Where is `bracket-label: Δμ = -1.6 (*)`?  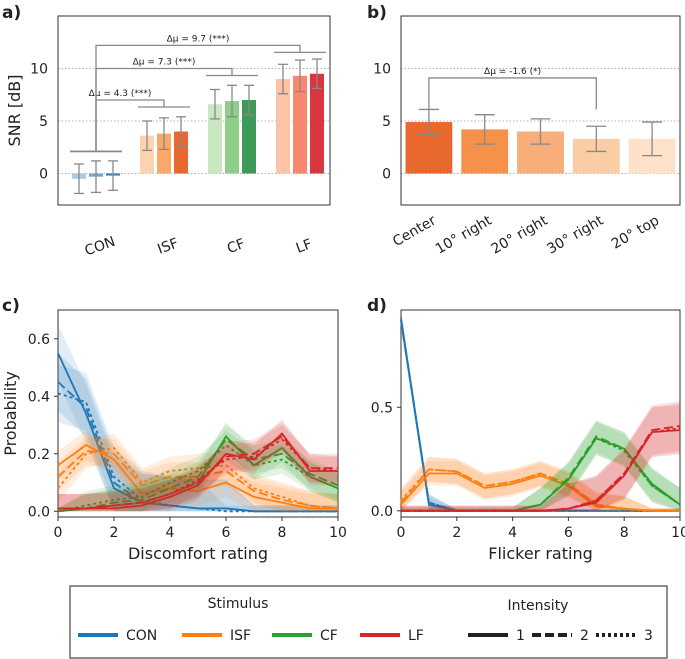
bracket-label: Δμ = -1.6 (*) is located at coordinates (512, 72).